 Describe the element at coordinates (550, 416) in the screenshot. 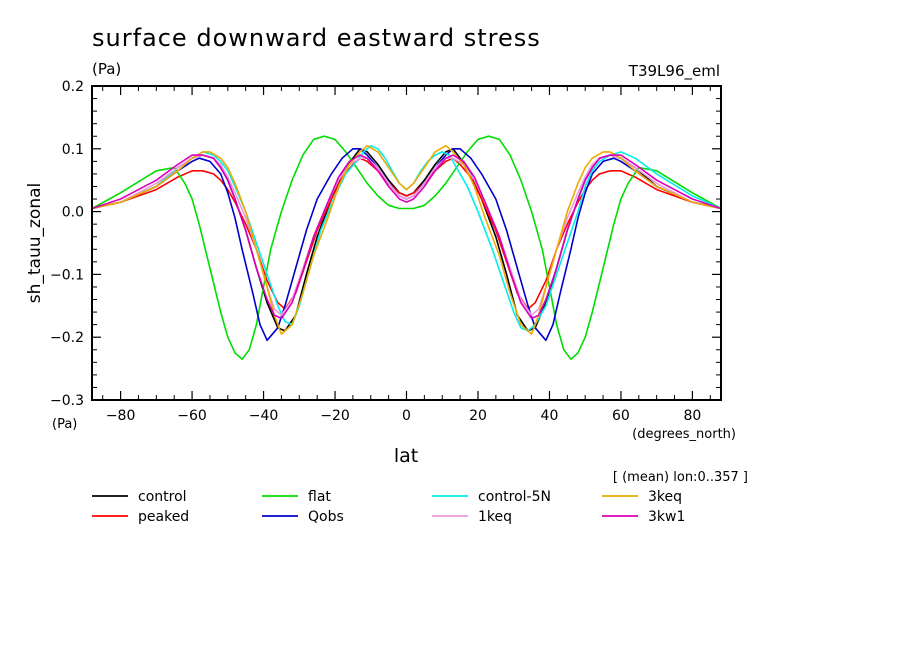

I see `x-tick-label: 40` at that location.